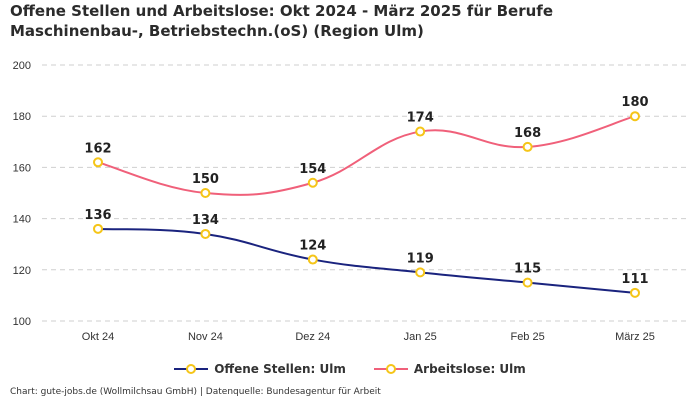 The width and height of the screenshot is (700, 400). Describe the element at coordinates (634, 102) in the screenshot. I see `data-label: 180` at that location.